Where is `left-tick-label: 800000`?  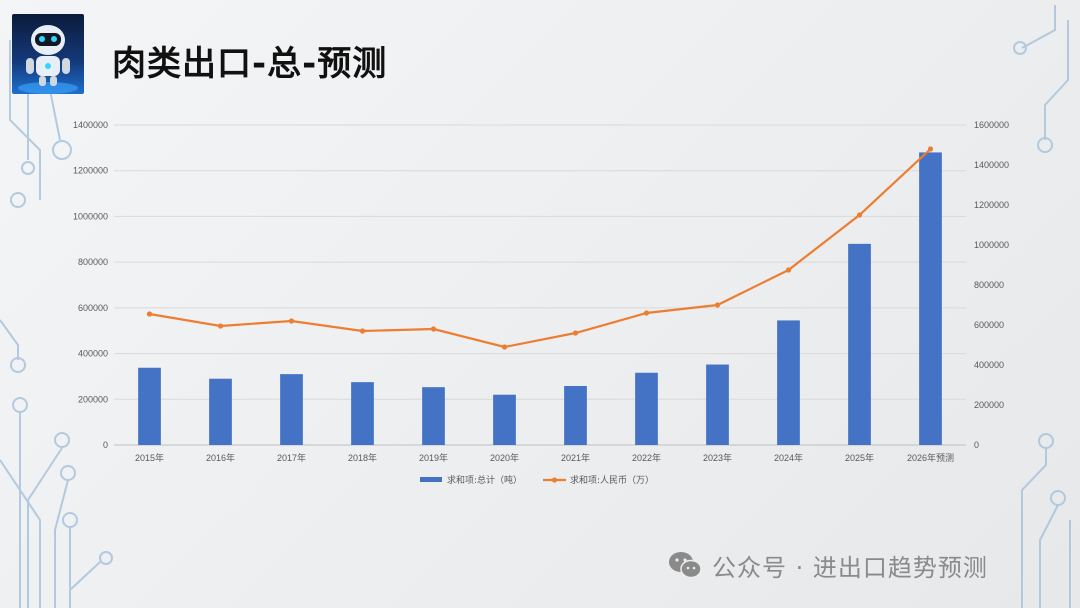
left-tick-label: 800000 is located at coordinates (93, 262).